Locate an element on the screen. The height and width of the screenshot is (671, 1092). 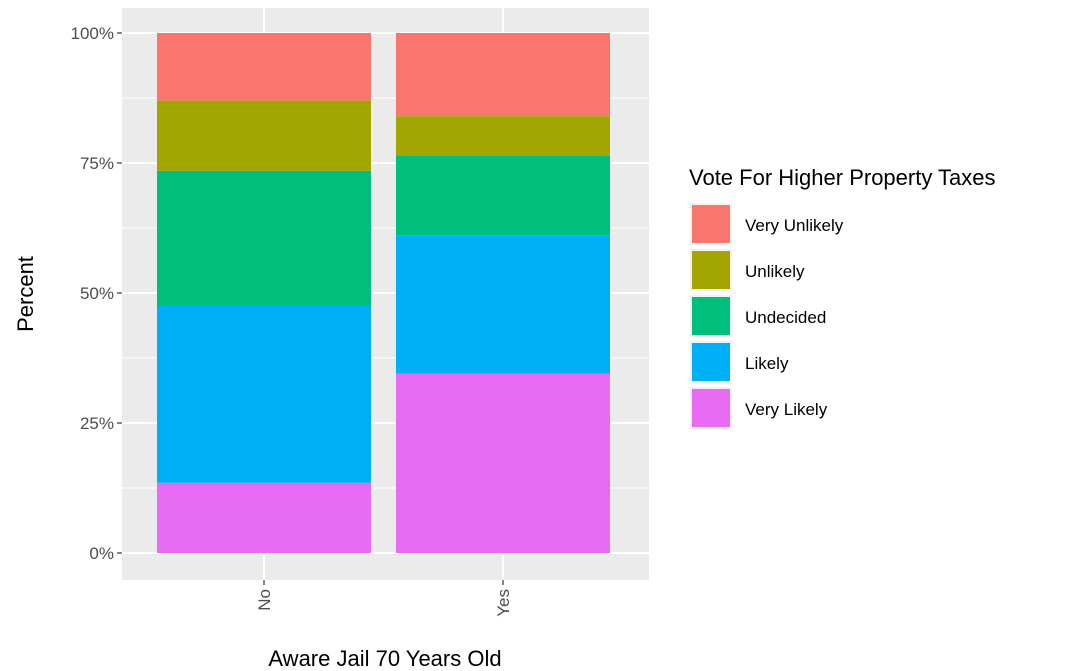
legend-label: Unlikely is located at coordinates (775, 271).